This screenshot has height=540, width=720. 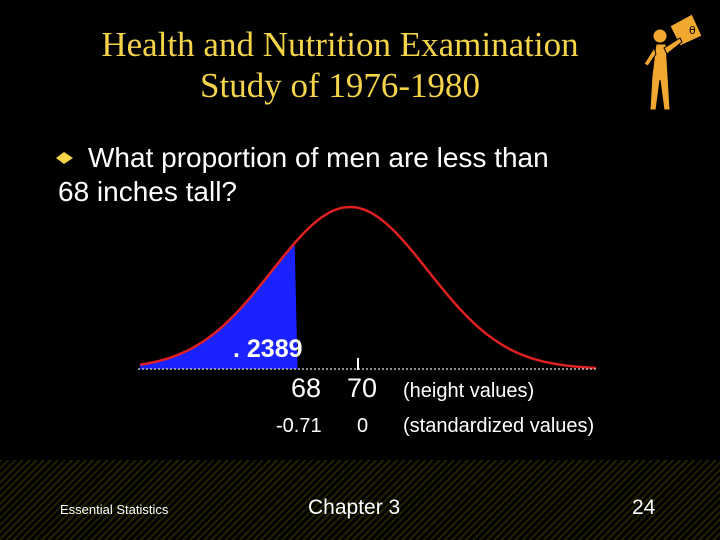 What do you see at coordinates (64, 158) in the screenshot?
I see `bullet-marker-icon` at bounding box center [64, 158].